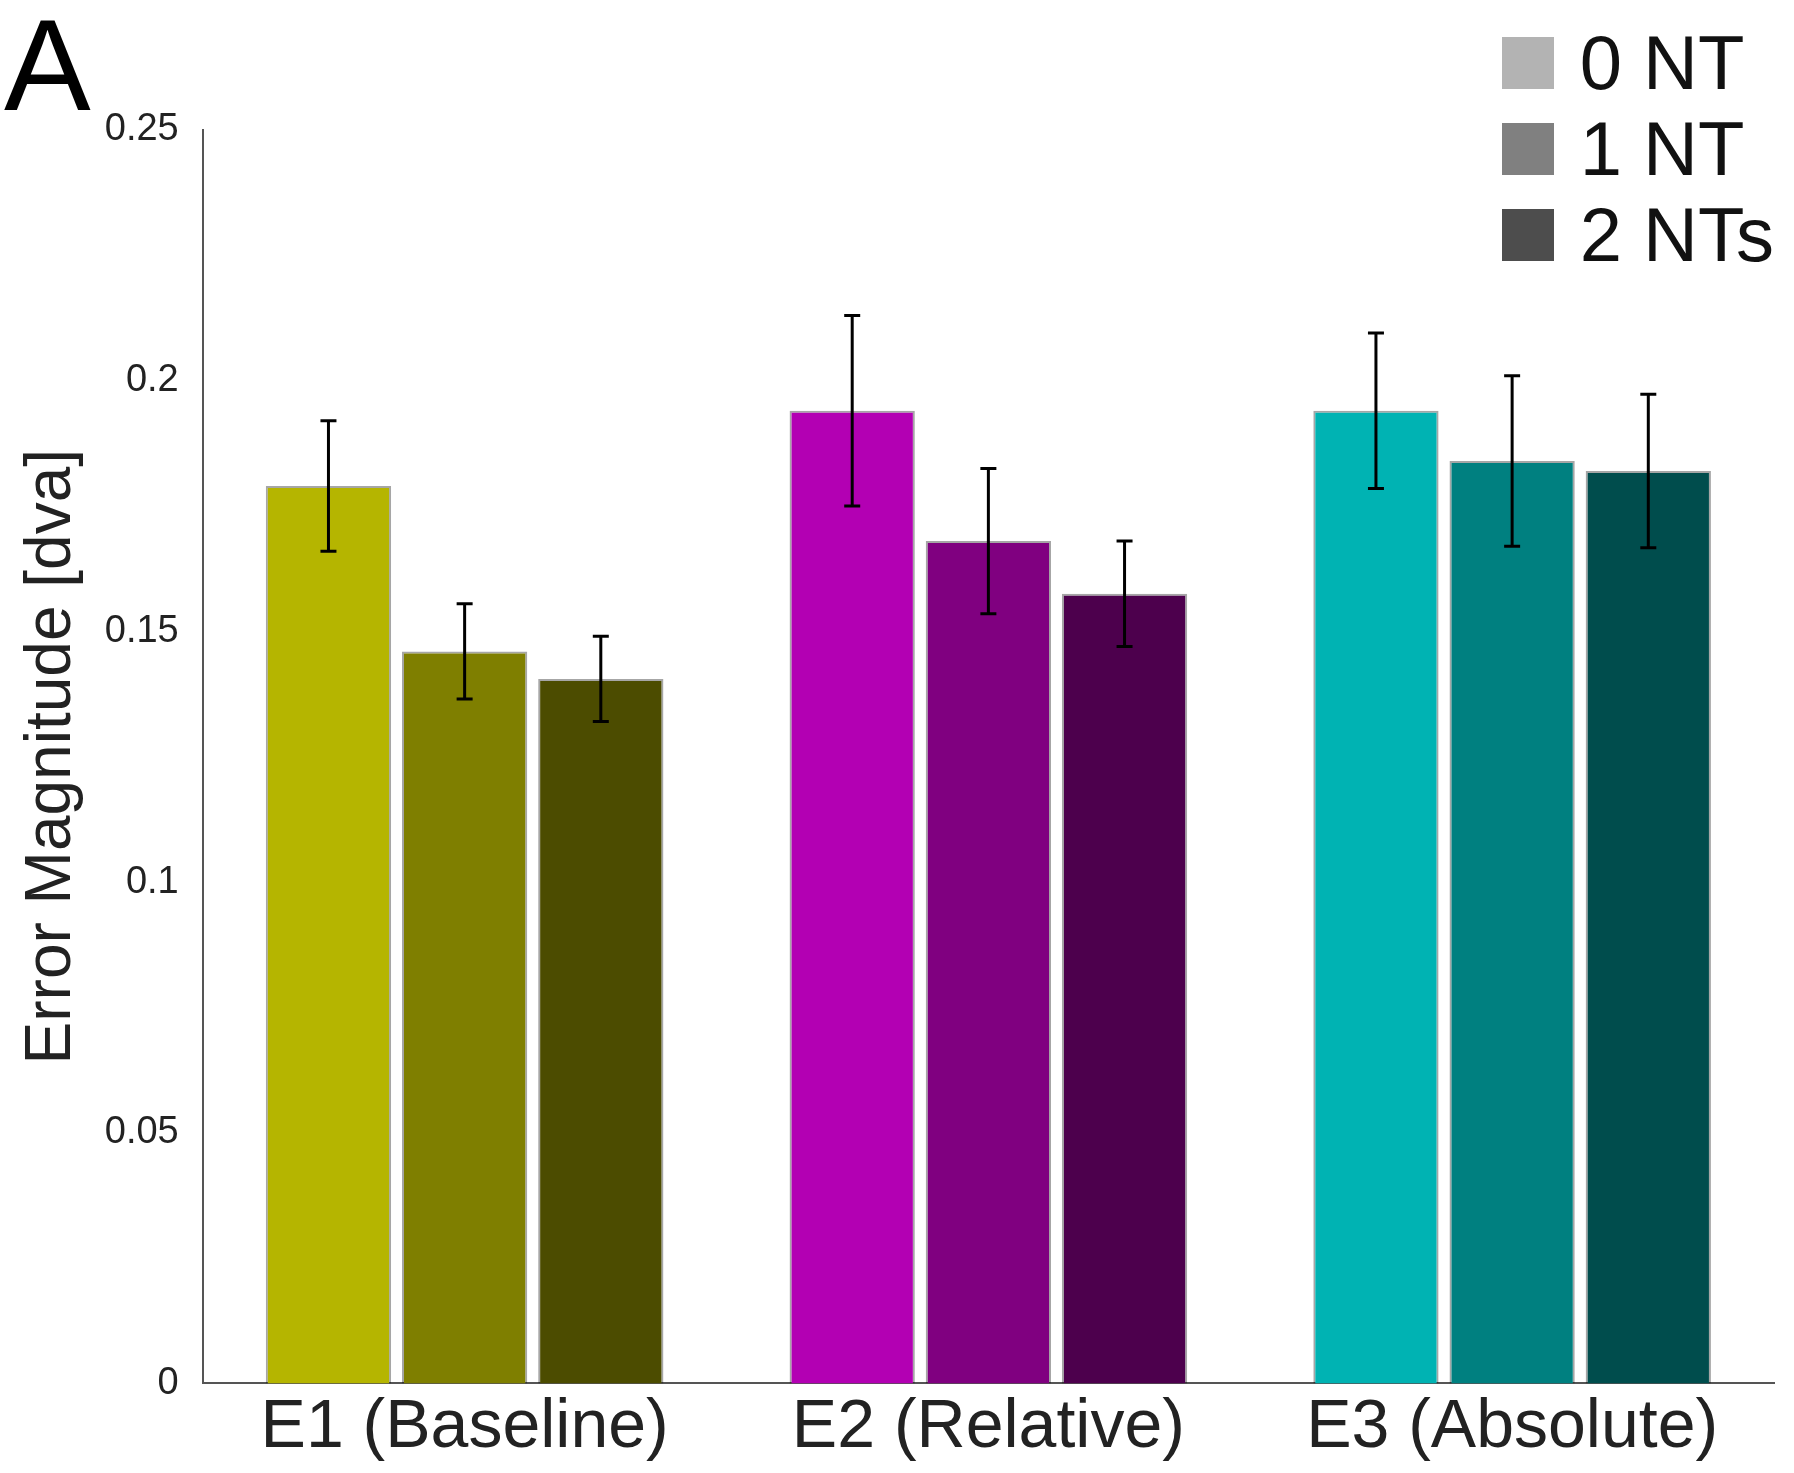 The width and height of the screenshot is (1794, 1473). I want to click on y-tick-label: 0.25, so click(141, 127).